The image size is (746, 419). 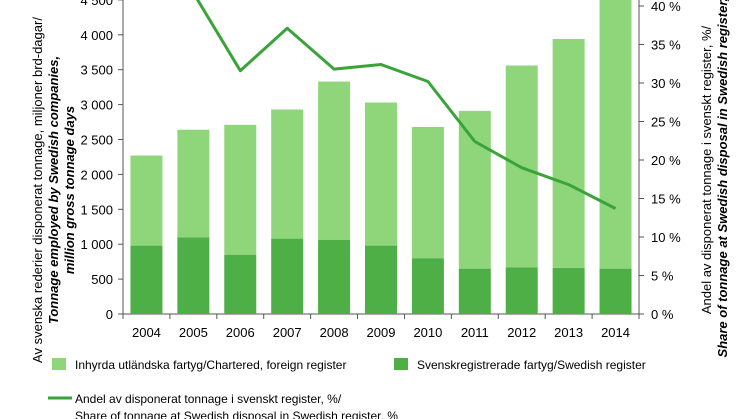 I want to click on bar-chartered-2011, so click(x=474, y=189).